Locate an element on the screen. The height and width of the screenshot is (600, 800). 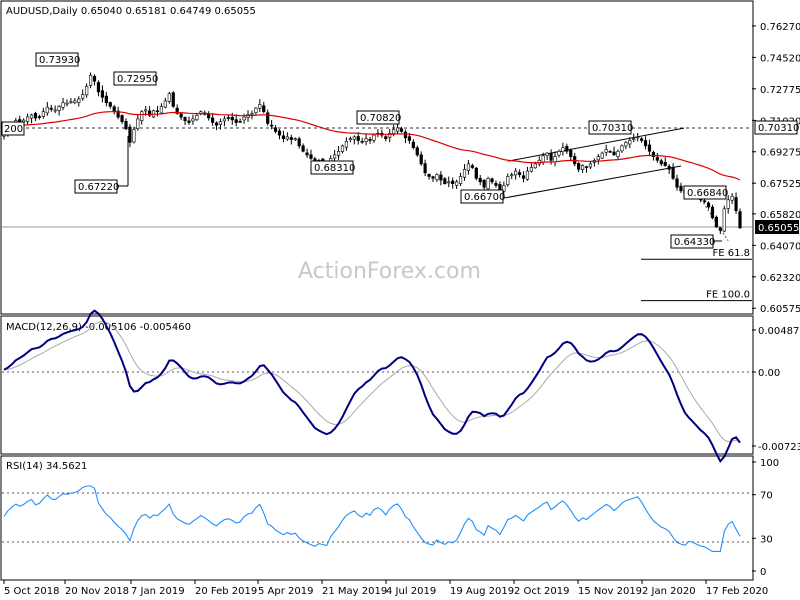
fe-label: FE 61.8 is located at coordinates (731, 253).